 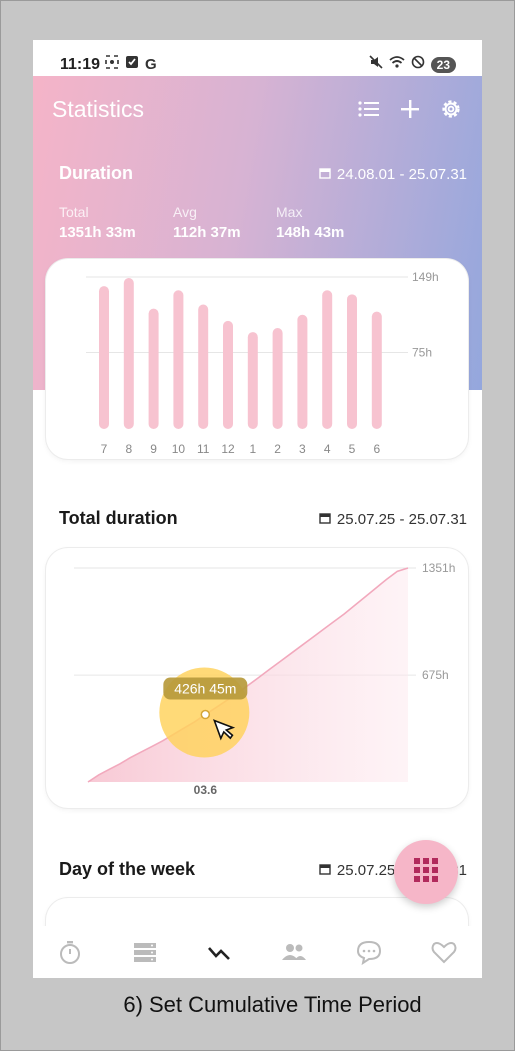 I want to click on total-duration-date-range: 25.07.25 - 25.07.31, so click(x=393, y=519).